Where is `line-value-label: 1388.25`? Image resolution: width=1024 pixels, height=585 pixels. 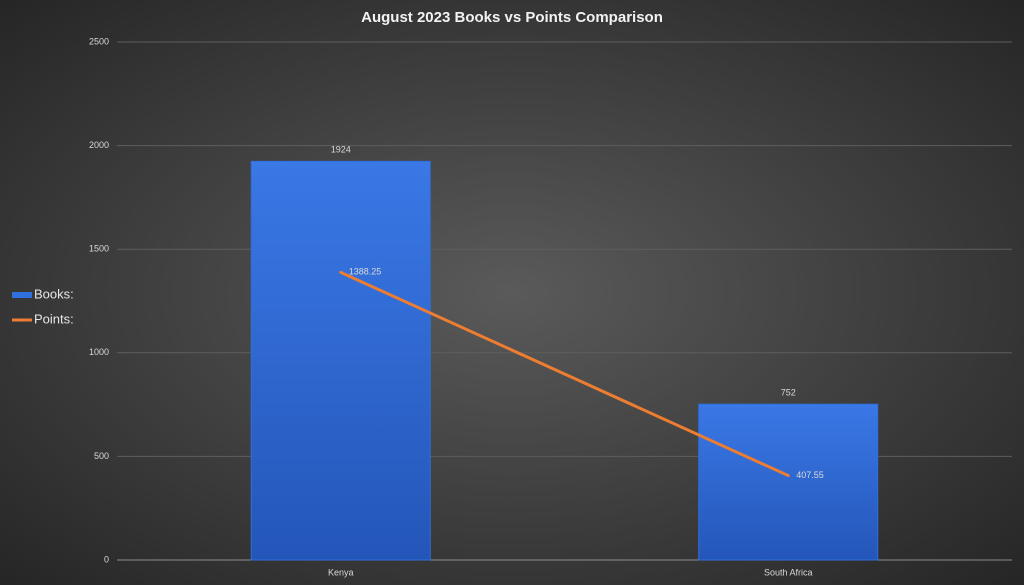 line-value-label: 1388.25 is located at coordinates (365, 272).